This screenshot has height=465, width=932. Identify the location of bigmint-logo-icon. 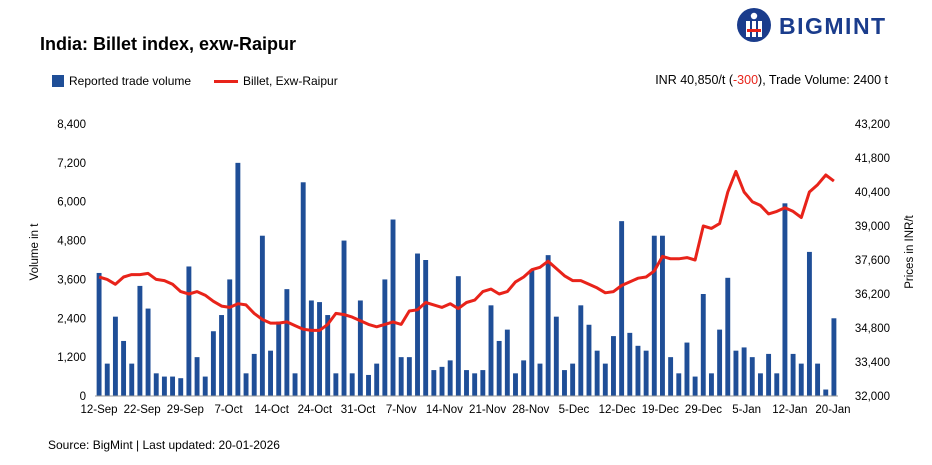
(754, 25).